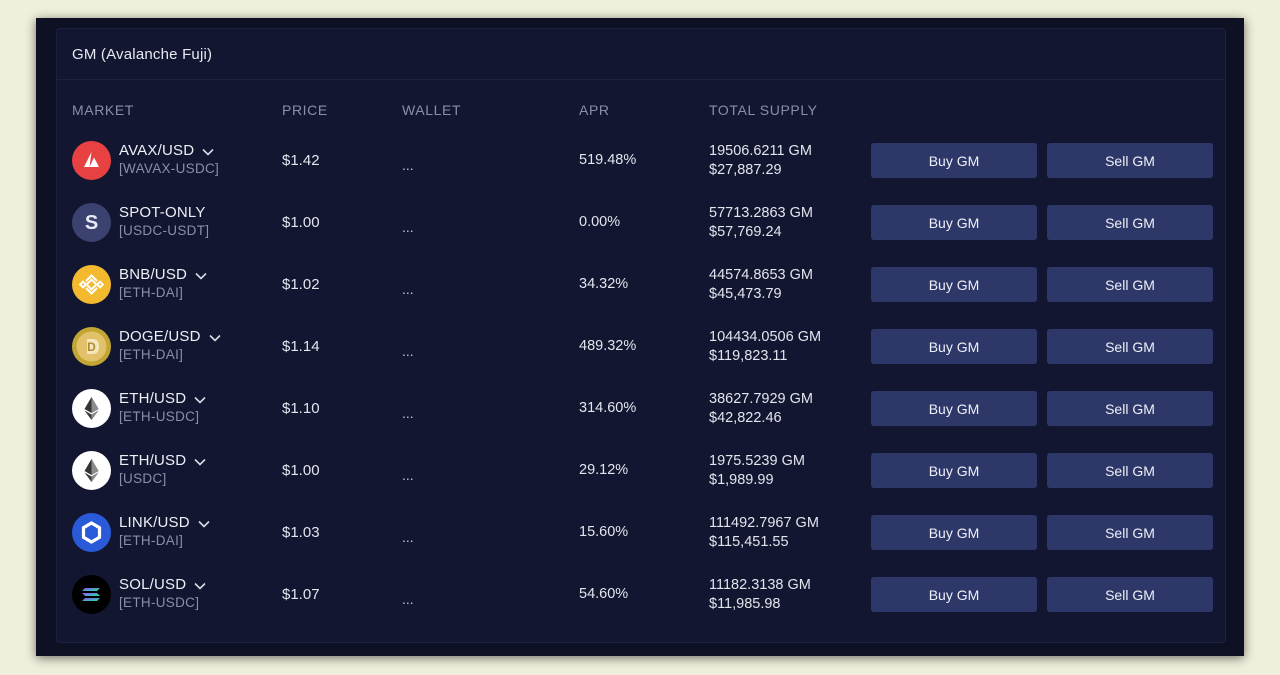  What do you see at coordinates (745, 294) in the screenshot?
I see `total-supply-usd: $45,473.79` at bounding box center [745, 294].